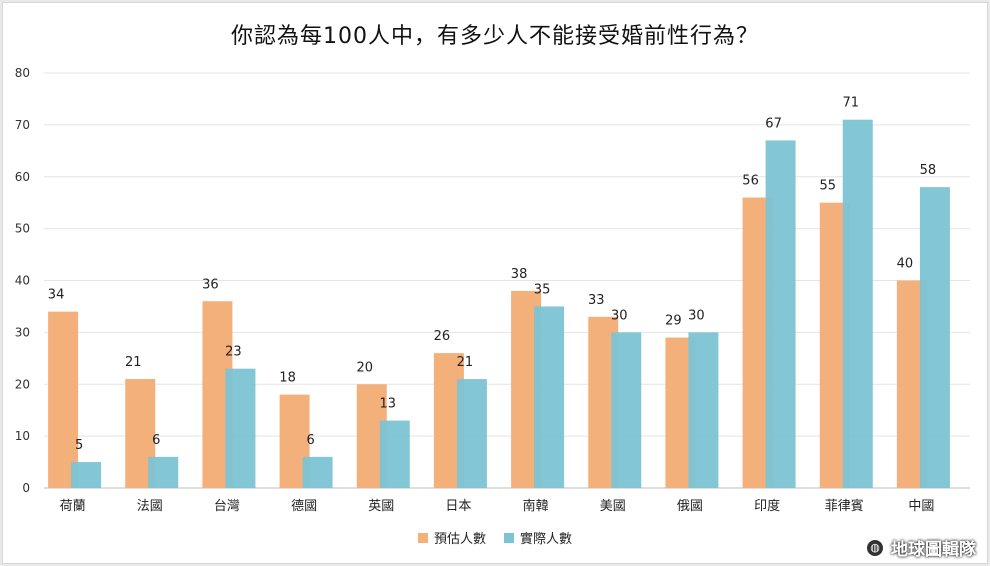 The image size is (990, 566). What do you see at coordinates (596, 300) in the screenshot?
I see `data-label-estimate: 33` at bounding box center [596, 300].